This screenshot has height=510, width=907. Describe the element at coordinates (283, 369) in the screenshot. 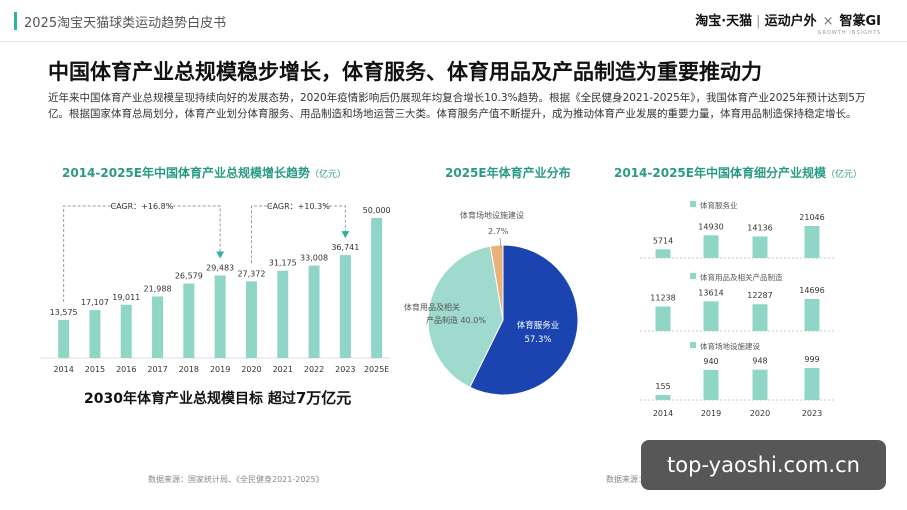

I see `x-tick-label: 2021` at that location.